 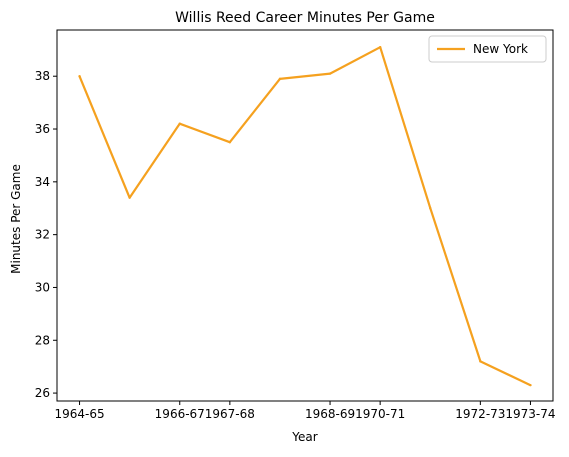 I want to click on y-axis: 26 28 30 32 34 36 38, so click(x=46, y=234).